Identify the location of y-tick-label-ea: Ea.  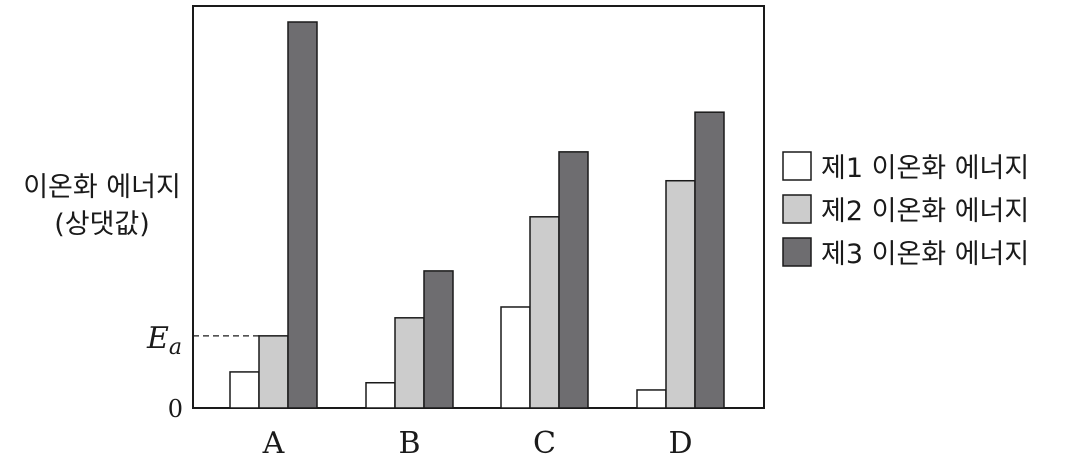
(164, 340).